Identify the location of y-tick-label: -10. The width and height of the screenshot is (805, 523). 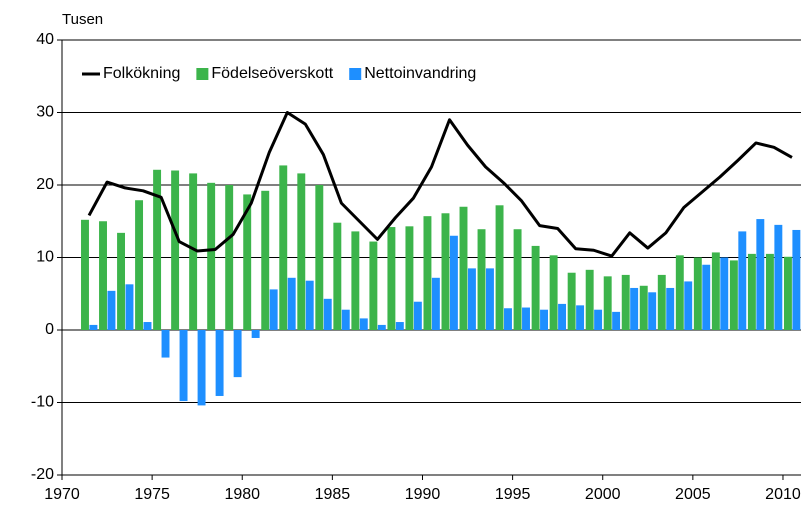
(42, 402).